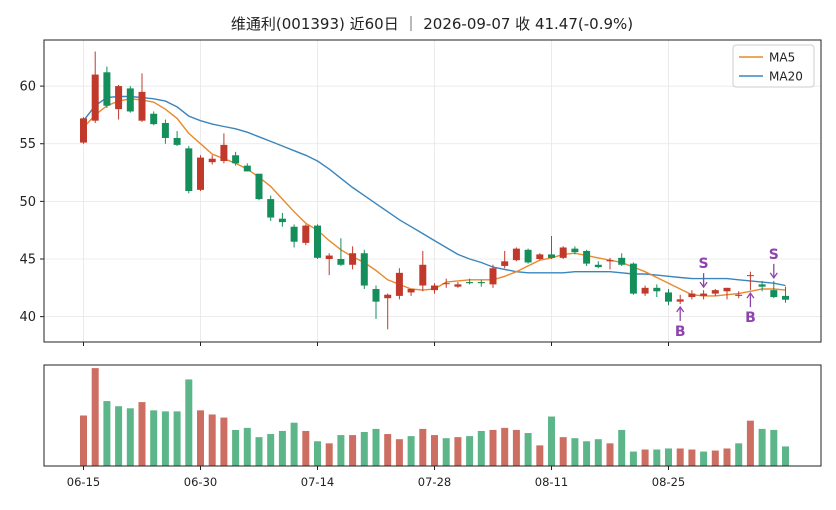  What do you see at coordinates (750, 295) in the screenshot?
I see `buy-arrow-head` at bounding box center [750, 295].